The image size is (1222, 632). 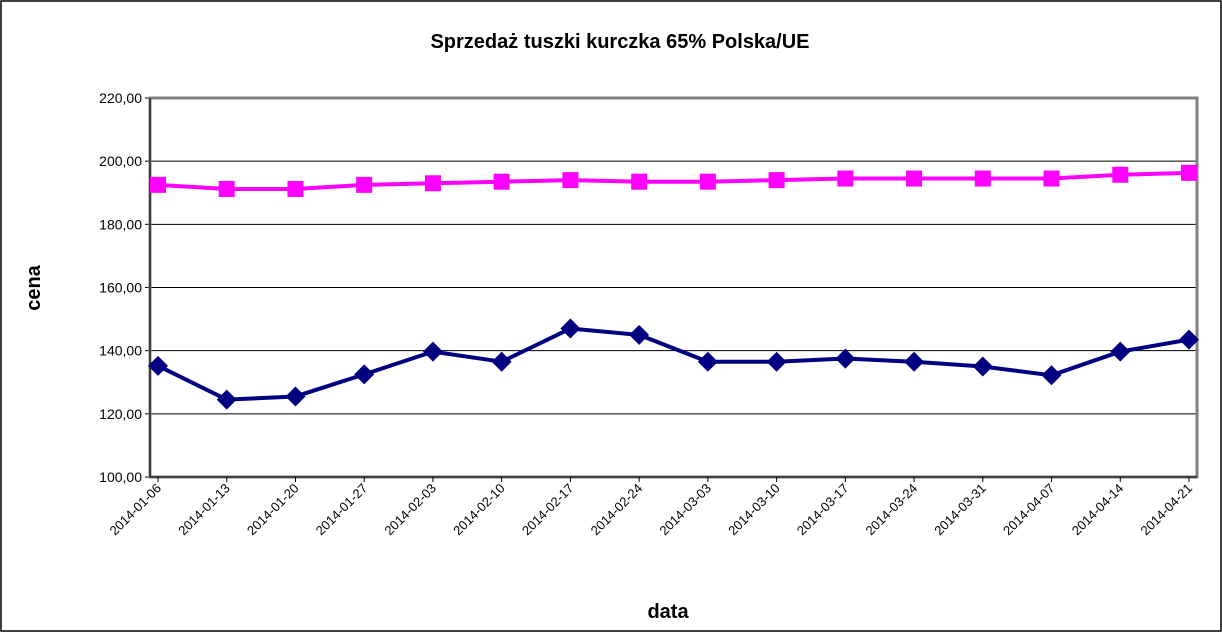 What do you see at coordinates (34, 287) in the screenshot?
I see `y-axis-title: cena` at bounding box center [34, 287].